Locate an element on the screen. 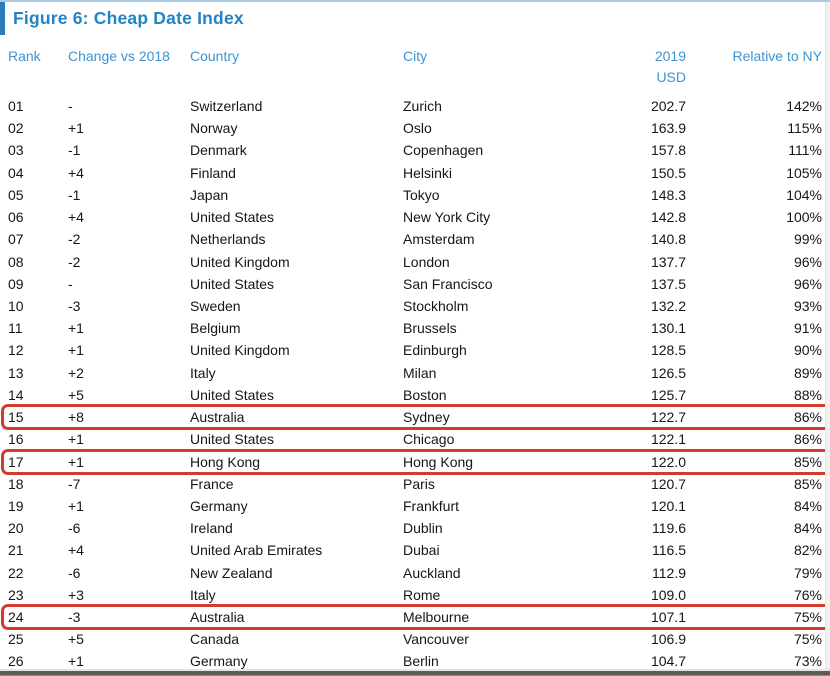 The image size is (830, 676). change-cell: +3 is located at coordinates (76, 594).